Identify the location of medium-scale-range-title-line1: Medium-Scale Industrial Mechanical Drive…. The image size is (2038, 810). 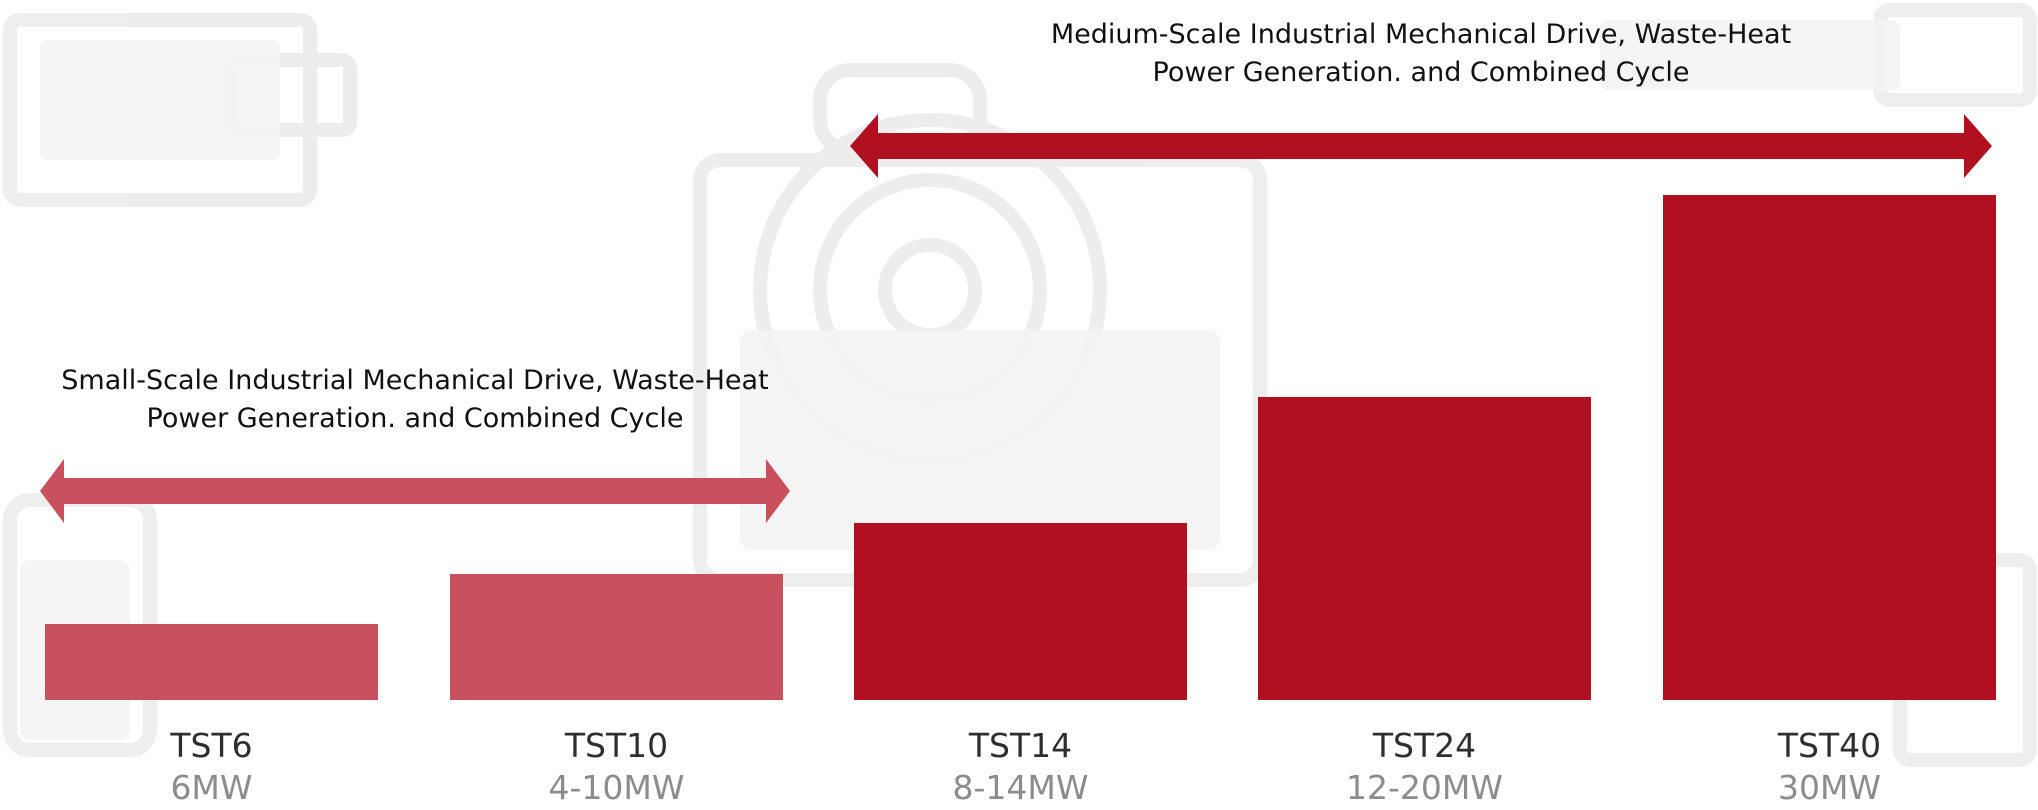
(1421, 34).